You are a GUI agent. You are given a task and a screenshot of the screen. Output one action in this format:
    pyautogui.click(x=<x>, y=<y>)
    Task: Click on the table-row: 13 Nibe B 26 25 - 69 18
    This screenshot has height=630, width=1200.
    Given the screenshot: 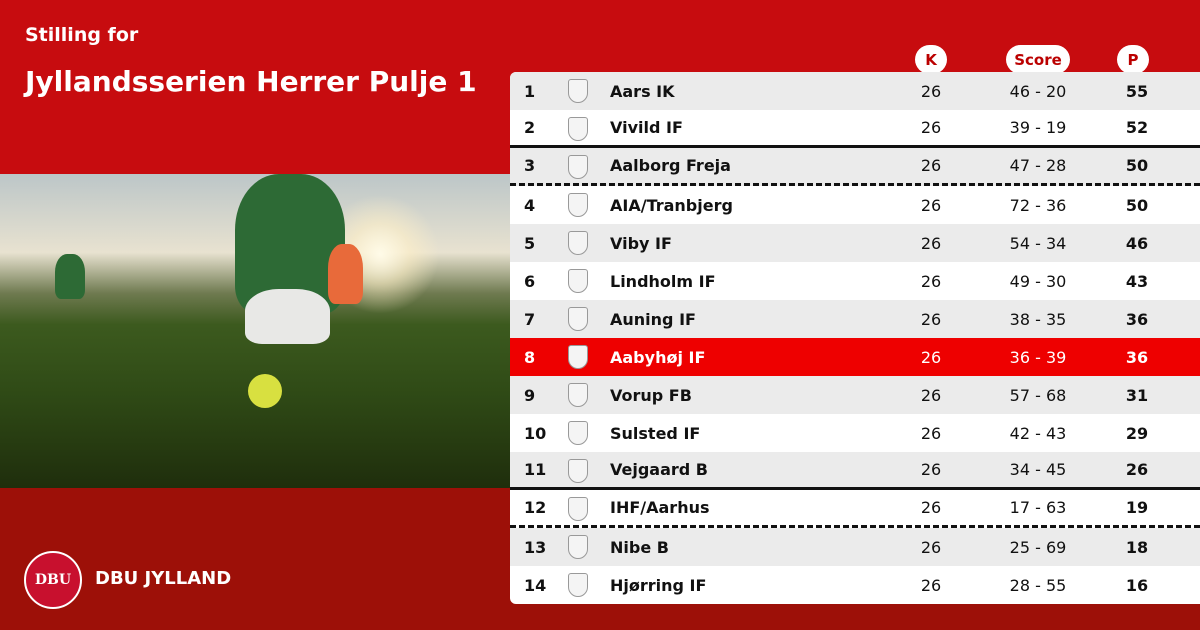 What is the action you would take?
    pyautogui.click(x=855, y=547)
    